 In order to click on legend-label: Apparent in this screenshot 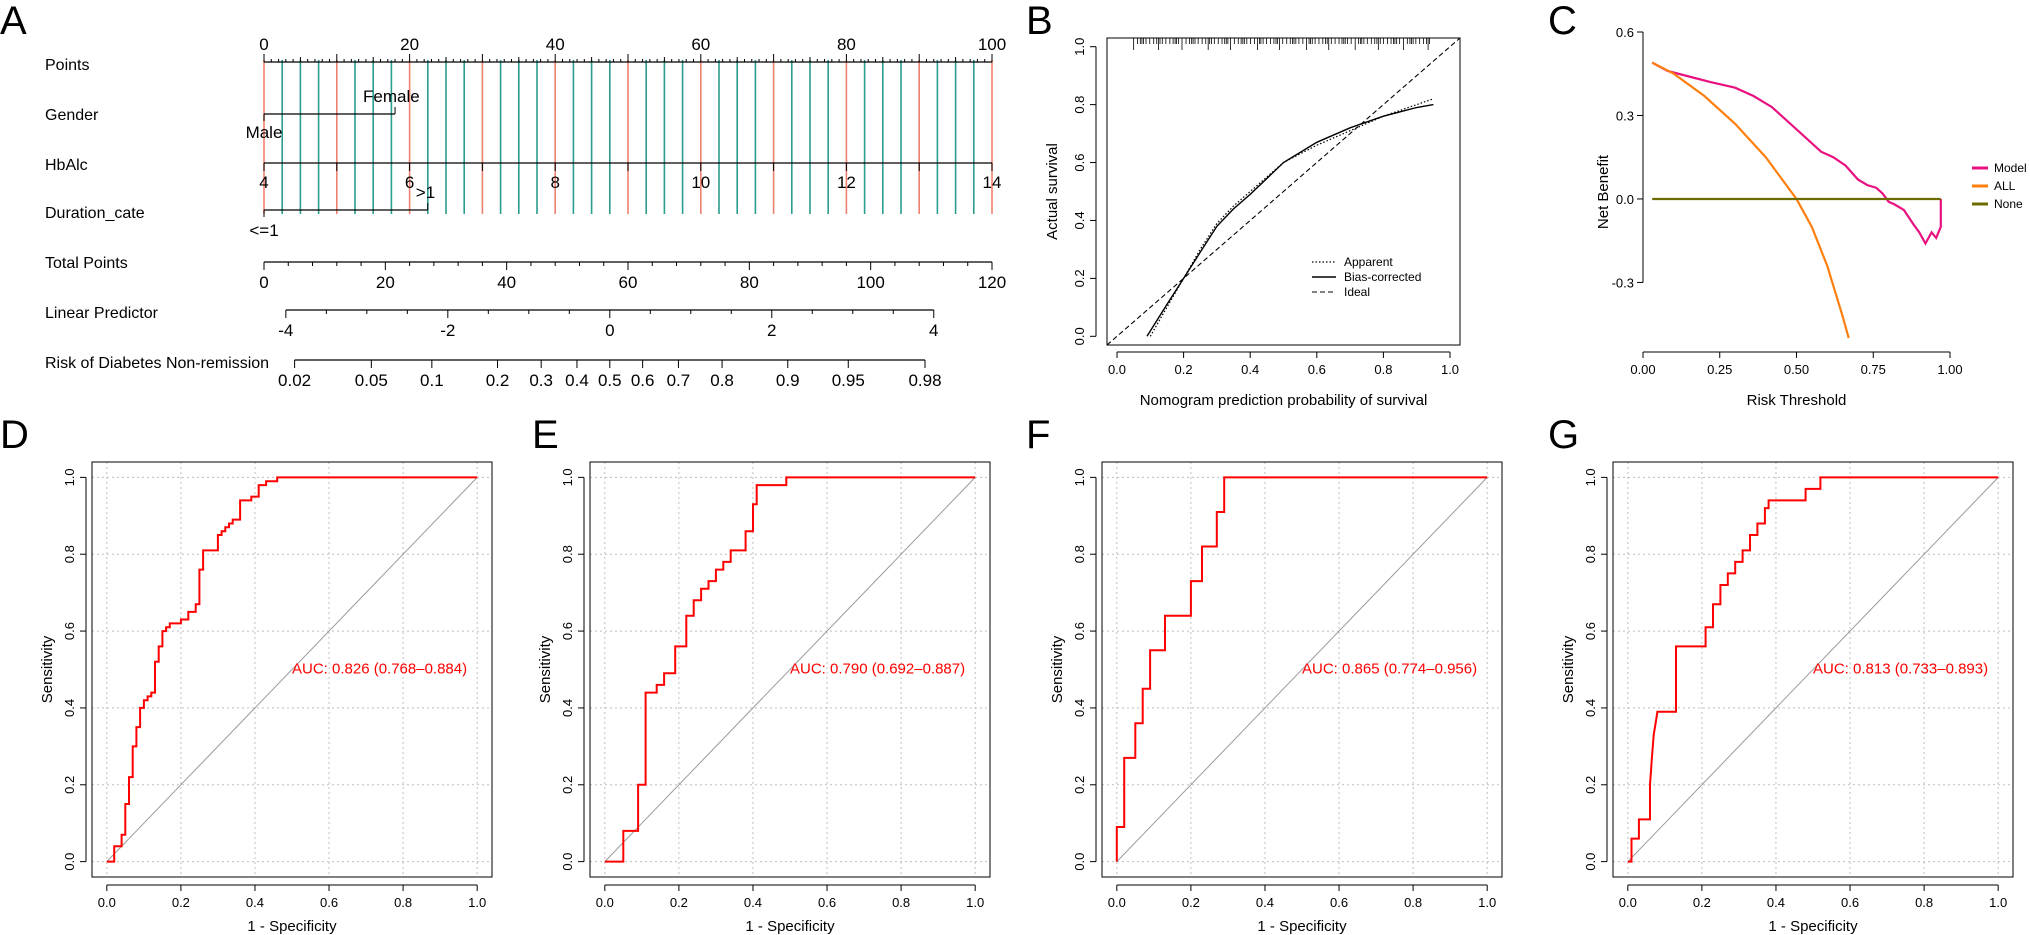, I will do `click(1368, 262)`.